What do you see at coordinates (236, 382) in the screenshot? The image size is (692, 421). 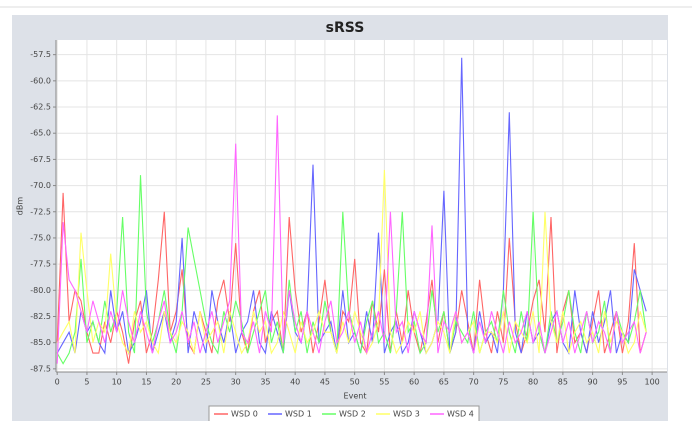 I see `x-tick-label: 30` at bounding box center [236, 382].